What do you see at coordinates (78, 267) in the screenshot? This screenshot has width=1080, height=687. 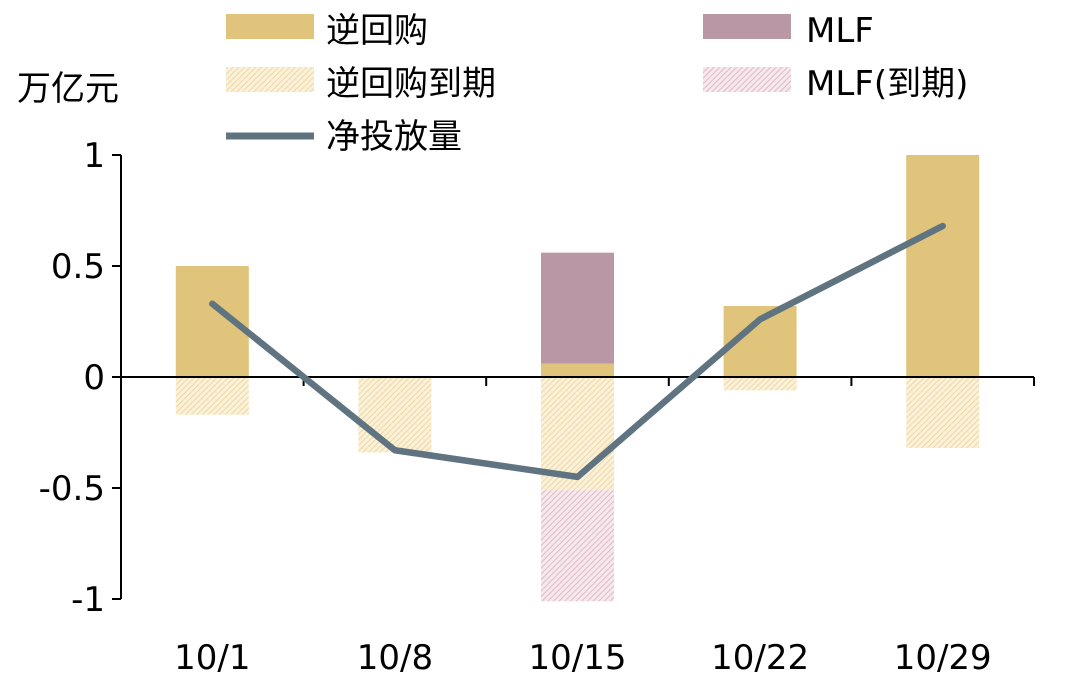 I see `y-tick-label: 0.5` at bounding box center [78, 267].